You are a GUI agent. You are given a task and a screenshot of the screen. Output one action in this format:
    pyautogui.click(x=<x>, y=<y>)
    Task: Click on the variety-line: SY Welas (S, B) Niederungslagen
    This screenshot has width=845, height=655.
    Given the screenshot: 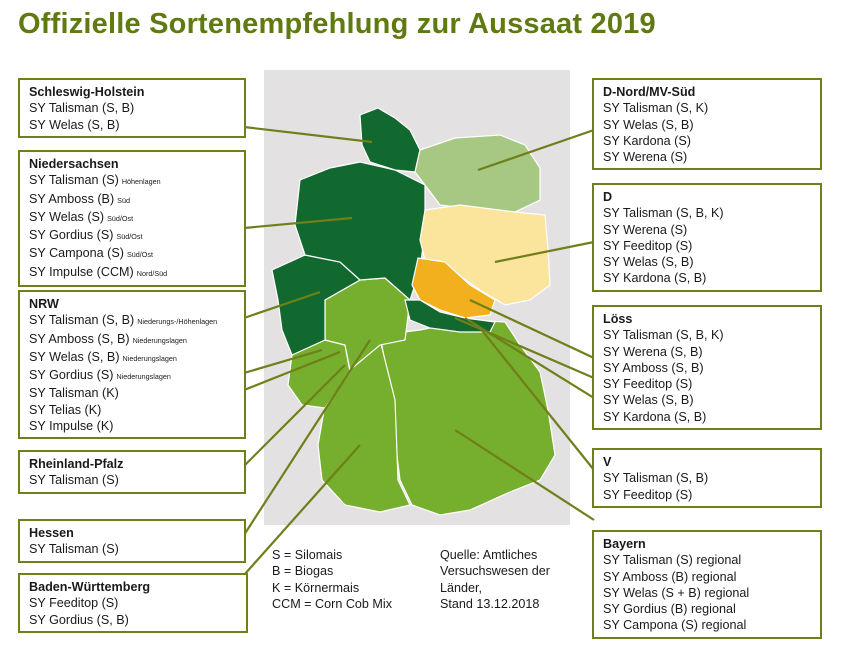 What is the action you would take?
    pyautogui.click(x=103, y=356)
    